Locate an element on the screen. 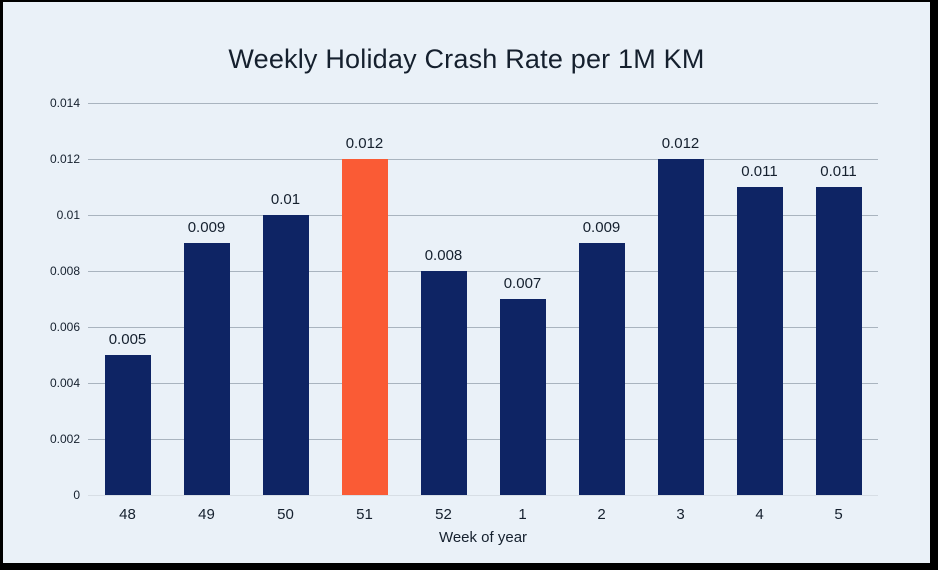  x-axis-tick-label: 3 is located at coordinates (680, 514).